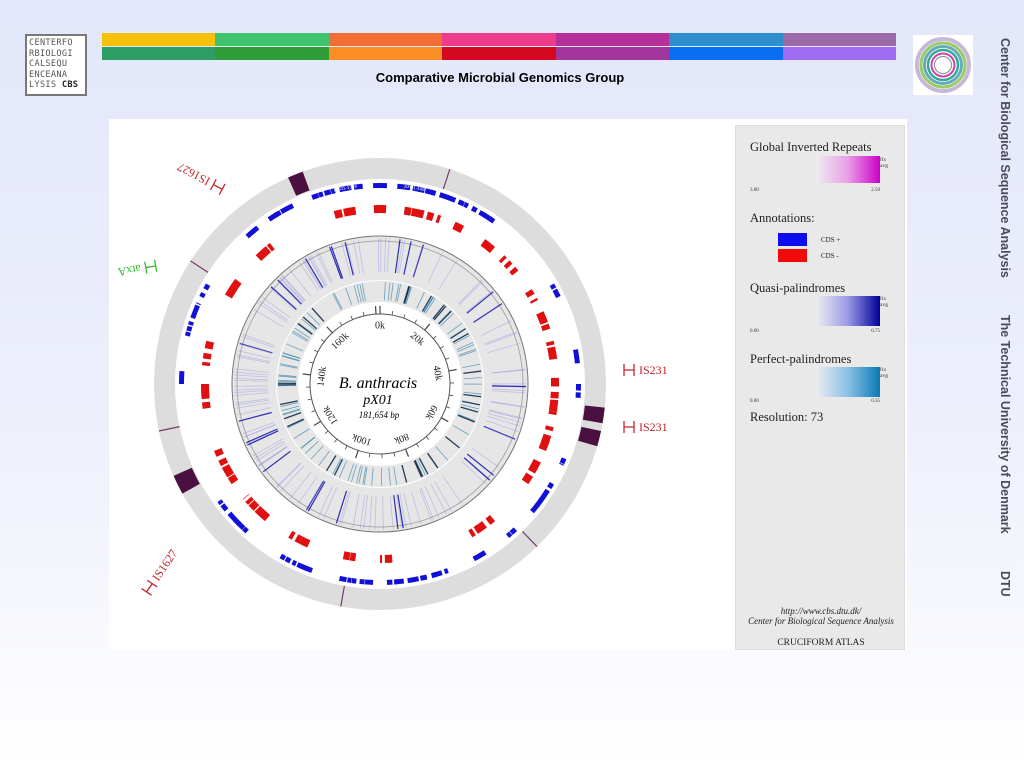  I want to click on logo-line: CALSEQU, so click(48, 64).